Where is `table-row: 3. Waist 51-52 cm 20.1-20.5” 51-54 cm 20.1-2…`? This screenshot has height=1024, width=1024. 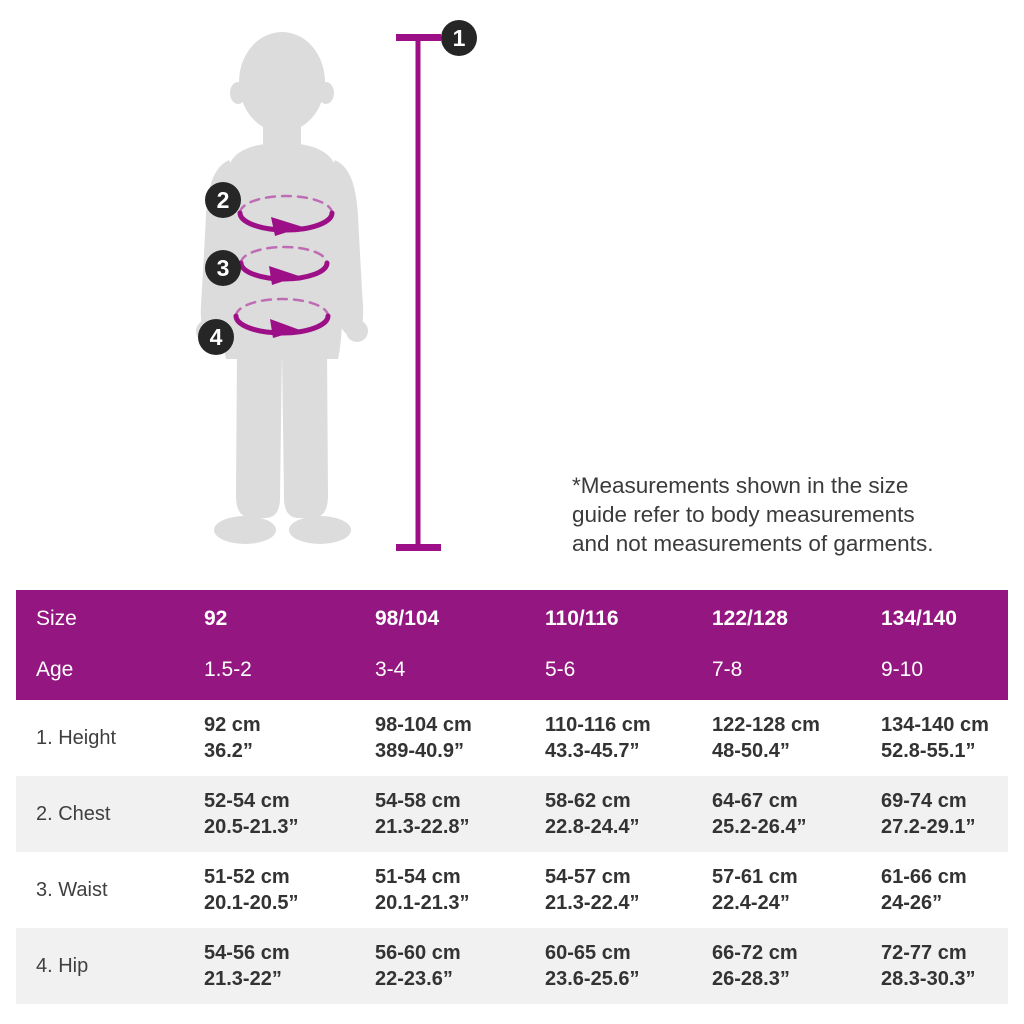
table-row: 3. Waist 51-52 cm 20.1-20.5” 51-54 cm 20.1-2… is located at coordinates (512, 890).